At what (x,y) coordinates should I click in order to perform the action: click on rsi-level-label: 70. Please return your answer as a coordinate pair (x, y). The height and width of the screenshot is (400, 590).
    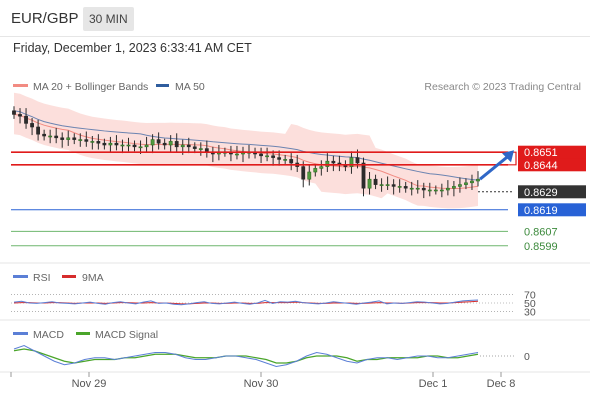
    Looking at the image, I should click on (530, 295).